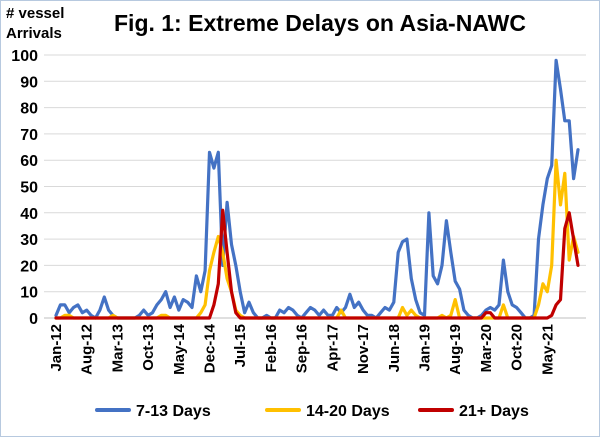  What do you see at coordinates (547, 349) in the screenshot?
I see `x-tick-label: May-21` at bounding box center [547, 349].